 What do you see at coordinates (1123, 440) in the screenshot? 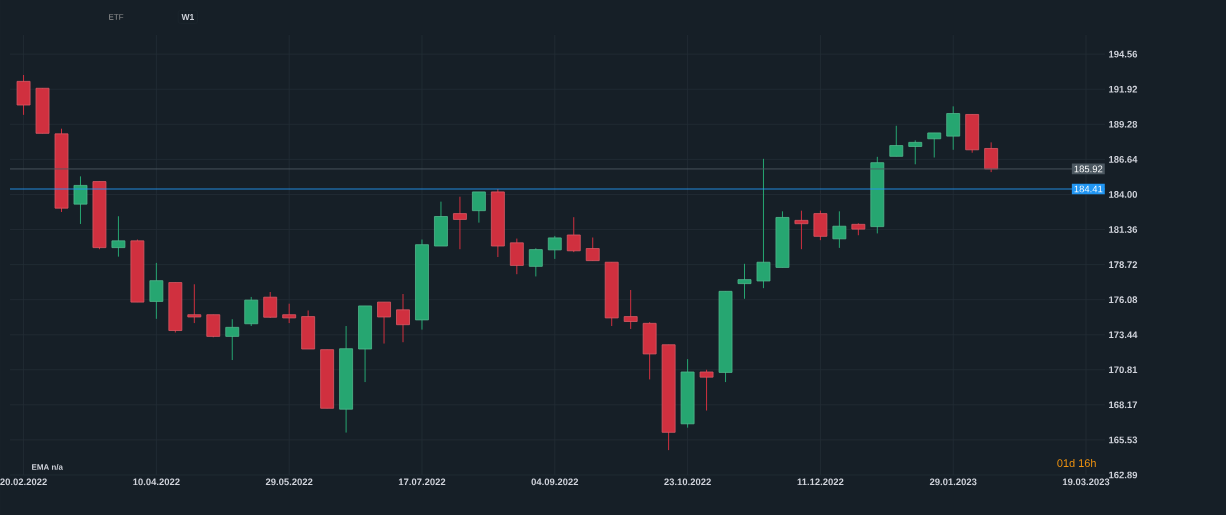
I see `y-tick-label: 165.53` at bounding box center [1123, 440].